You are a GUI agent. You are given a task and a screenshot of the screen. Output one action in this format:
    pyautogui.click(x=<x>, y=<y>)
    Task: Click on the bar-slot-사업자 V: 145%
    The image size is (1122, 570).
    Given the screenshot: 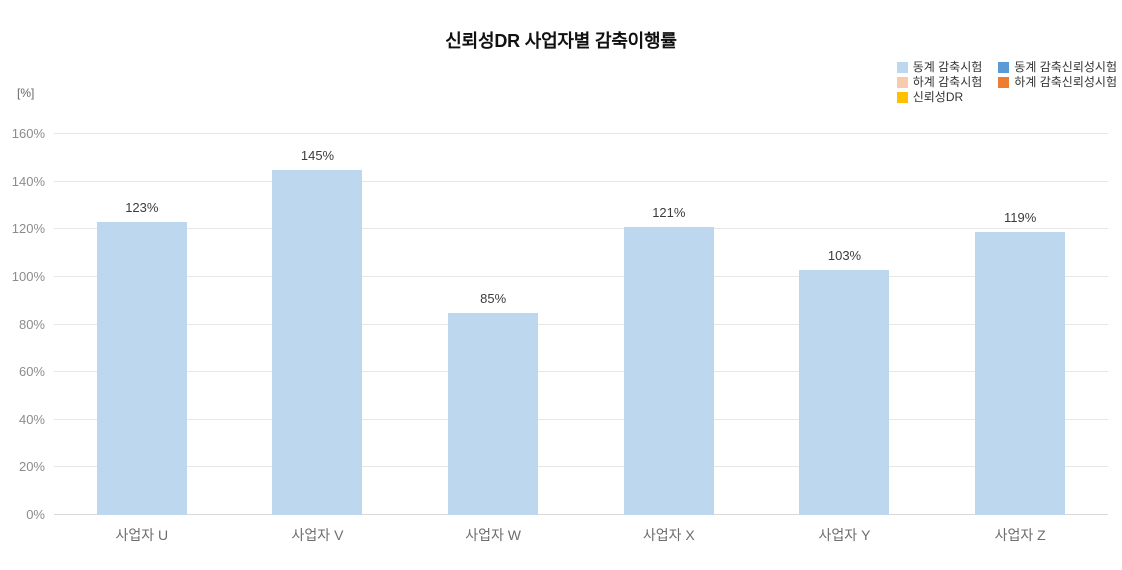 What is the action you would take?
    pyautogui.click(x=318, y=324)
    